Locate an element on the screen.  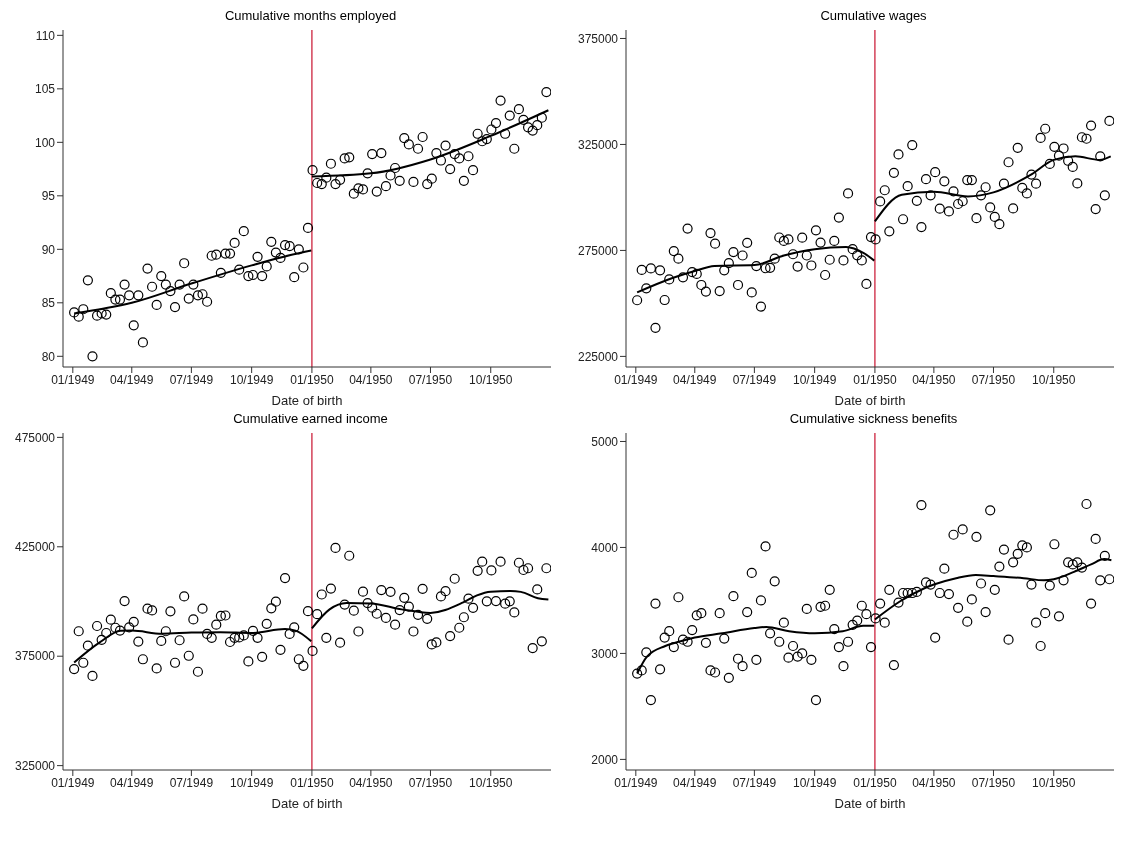
y-tick-label: 225000 is located at coordinates (598, 356).